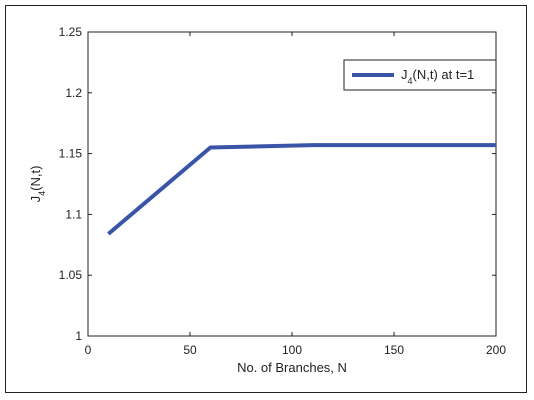  What do you see at coordinates (71, 32) in the screenshot?
I see `y-tick-label: 1.25` at bounding box center [71, 32].